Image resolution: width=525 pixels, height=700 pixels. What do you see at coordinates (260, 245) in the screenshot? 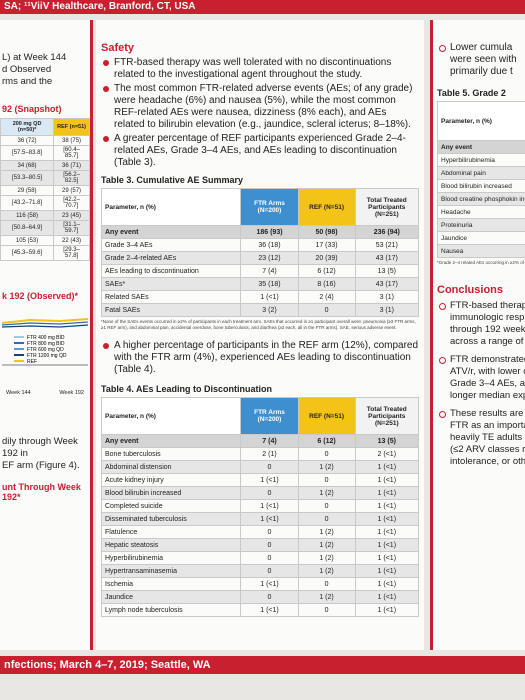
I see `row: Grade 3–4 AEs 36 (18) 17 (33) 53 (21)` at bounding box center [260, 245].